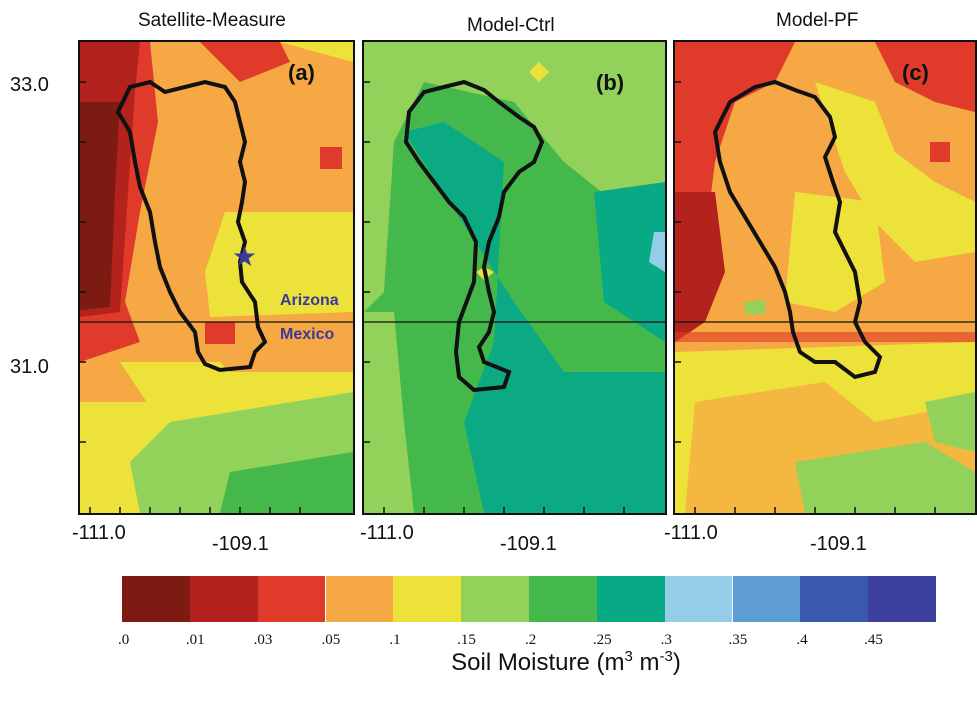 The width and height of the screenshot is (977, 703). What do you see at coordinates (309, 300) in the screenshot?
I see `arizona-label: Arizona` at bounding box center [309, 300].